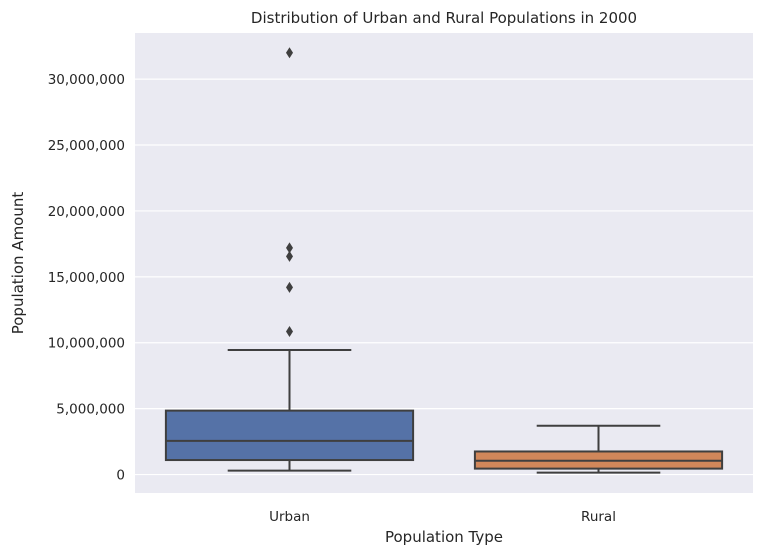  I want to click on box-rural, so click(598, 449).